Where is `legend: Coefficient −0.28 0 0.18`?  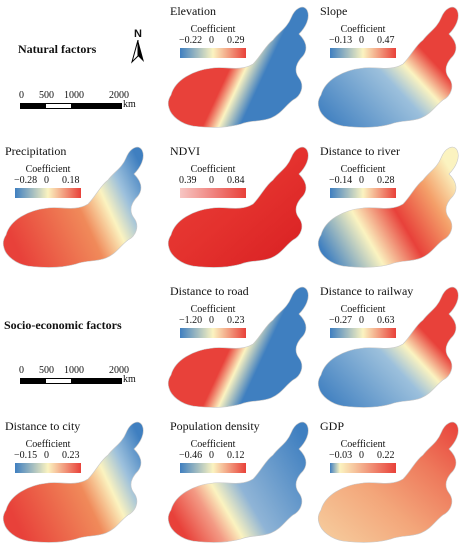
legend: Coefficient −0.28 0 0.18 is located at coordinates (48, 181).